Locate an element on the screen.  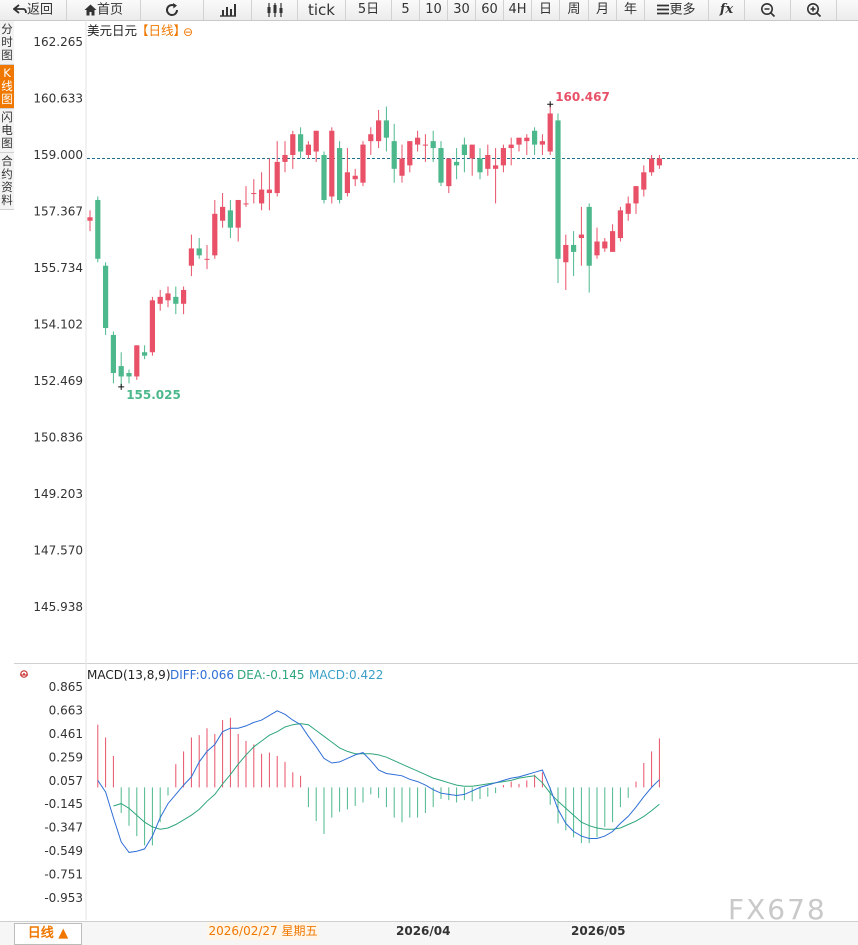
macd-tick-label: -0.145 is located at coordinates (63, 804).